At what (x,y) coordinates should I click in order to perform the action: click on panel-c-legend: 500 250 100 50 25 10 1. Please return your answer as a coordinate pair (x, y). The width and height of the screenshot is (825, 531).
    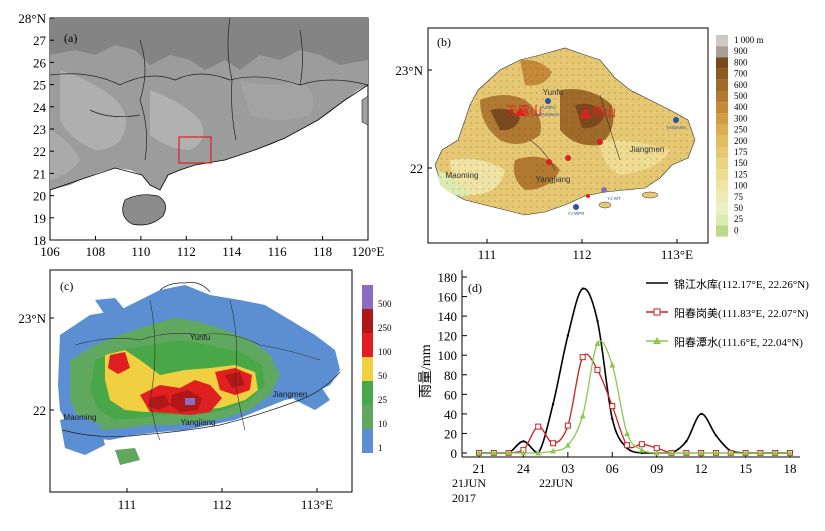
    Looking at the image, I should click on (377, 369).